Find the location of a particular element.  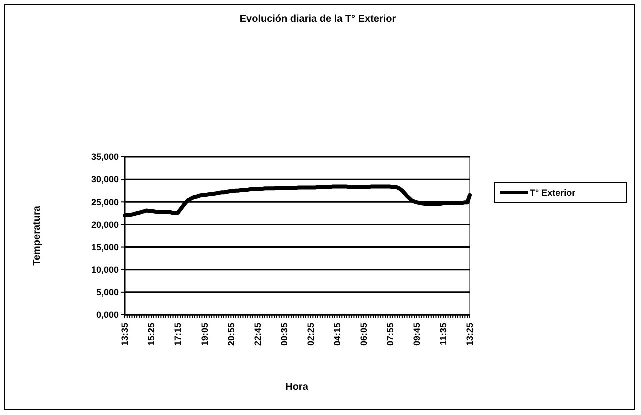

x-tick-label: 02:25 is located at coordinates (311, 334).